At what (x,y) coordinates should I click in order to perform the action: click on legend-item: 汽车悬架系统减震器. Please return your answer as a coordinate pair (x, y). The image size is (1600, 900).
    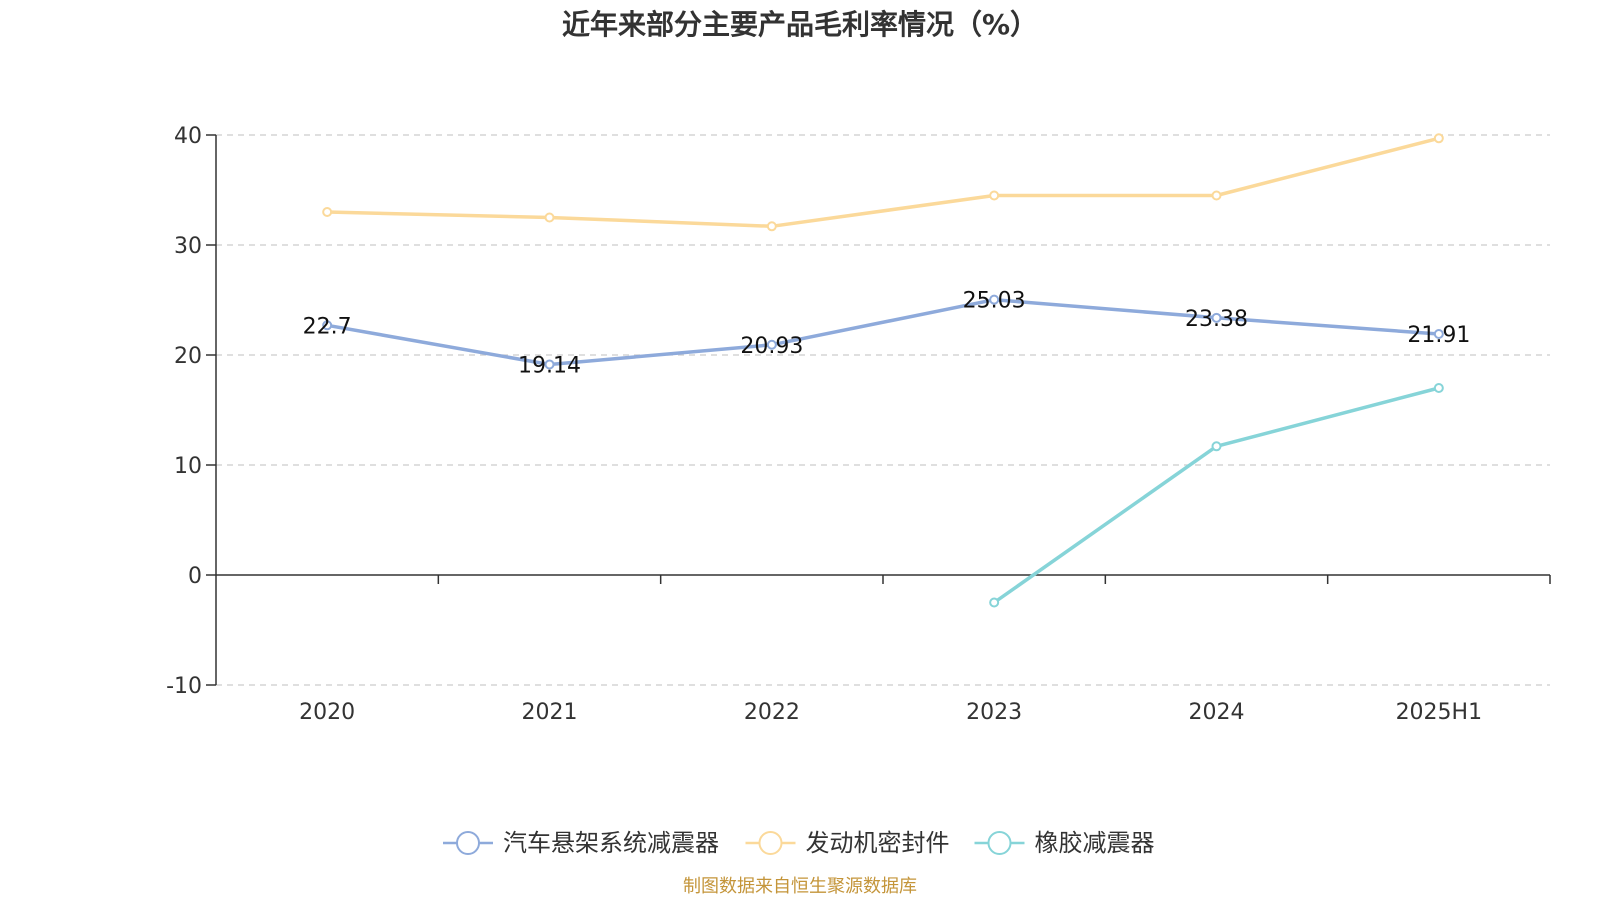
    Looking at the image, I should click on (581, 843).